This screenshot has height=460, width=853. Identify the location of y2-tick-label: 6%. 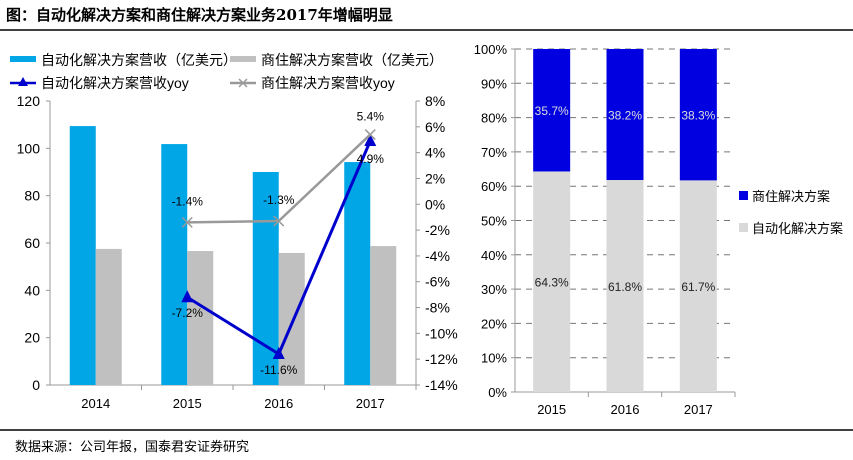
(435, 127).